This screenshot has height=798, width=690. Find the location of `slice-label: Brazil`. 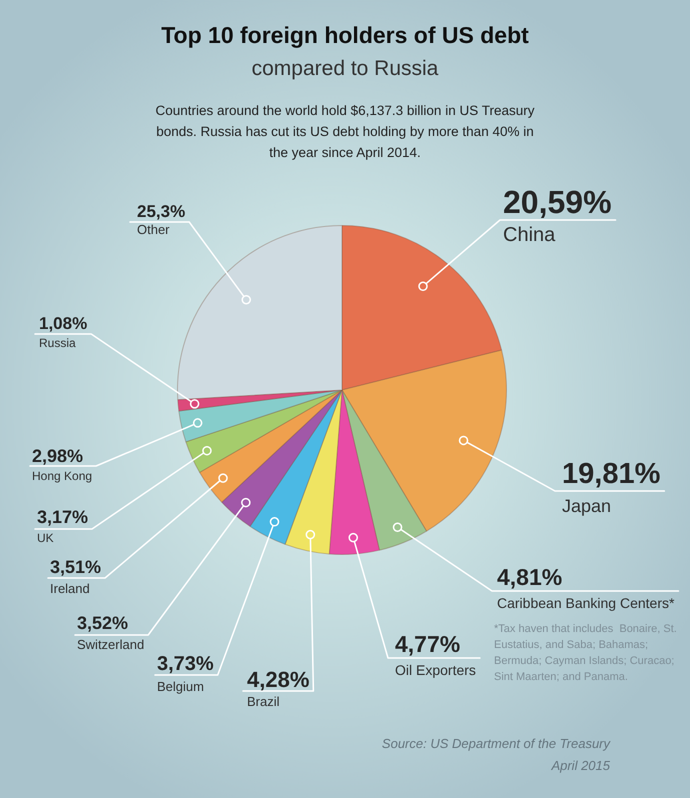

slice-label: Brazil is located at coordinates (263, 701).